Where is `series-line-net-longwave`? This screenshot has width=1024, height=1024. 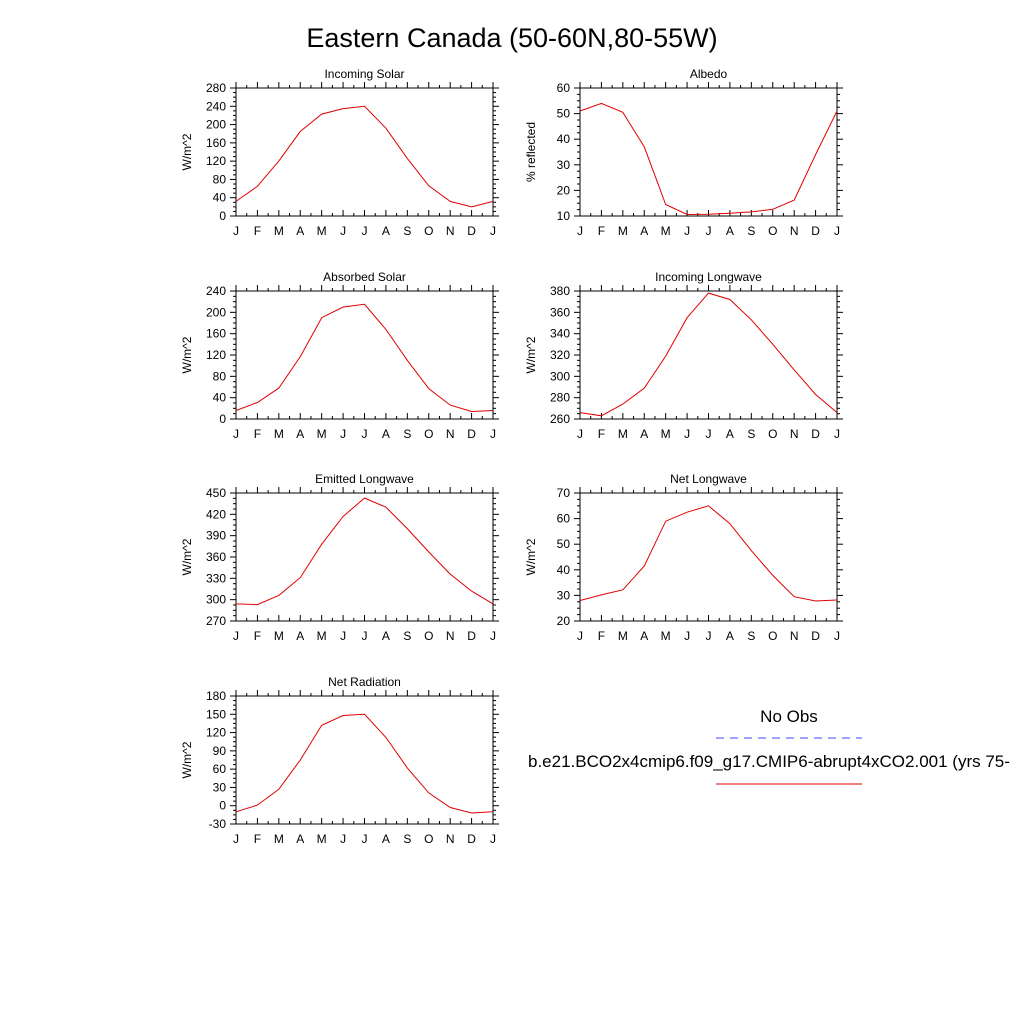 series-line-net-longwave is located at coordinates (708, 553).